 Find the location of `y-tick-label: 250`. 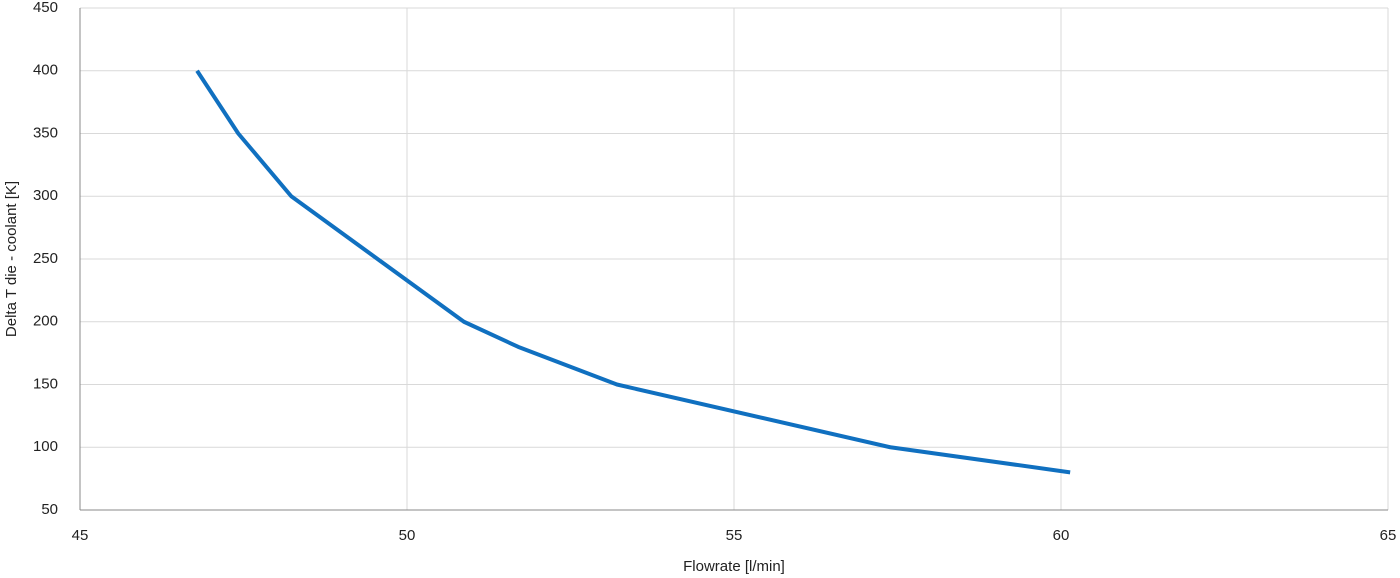

y-tick-label: 250 is located at coordinates (45, 258).